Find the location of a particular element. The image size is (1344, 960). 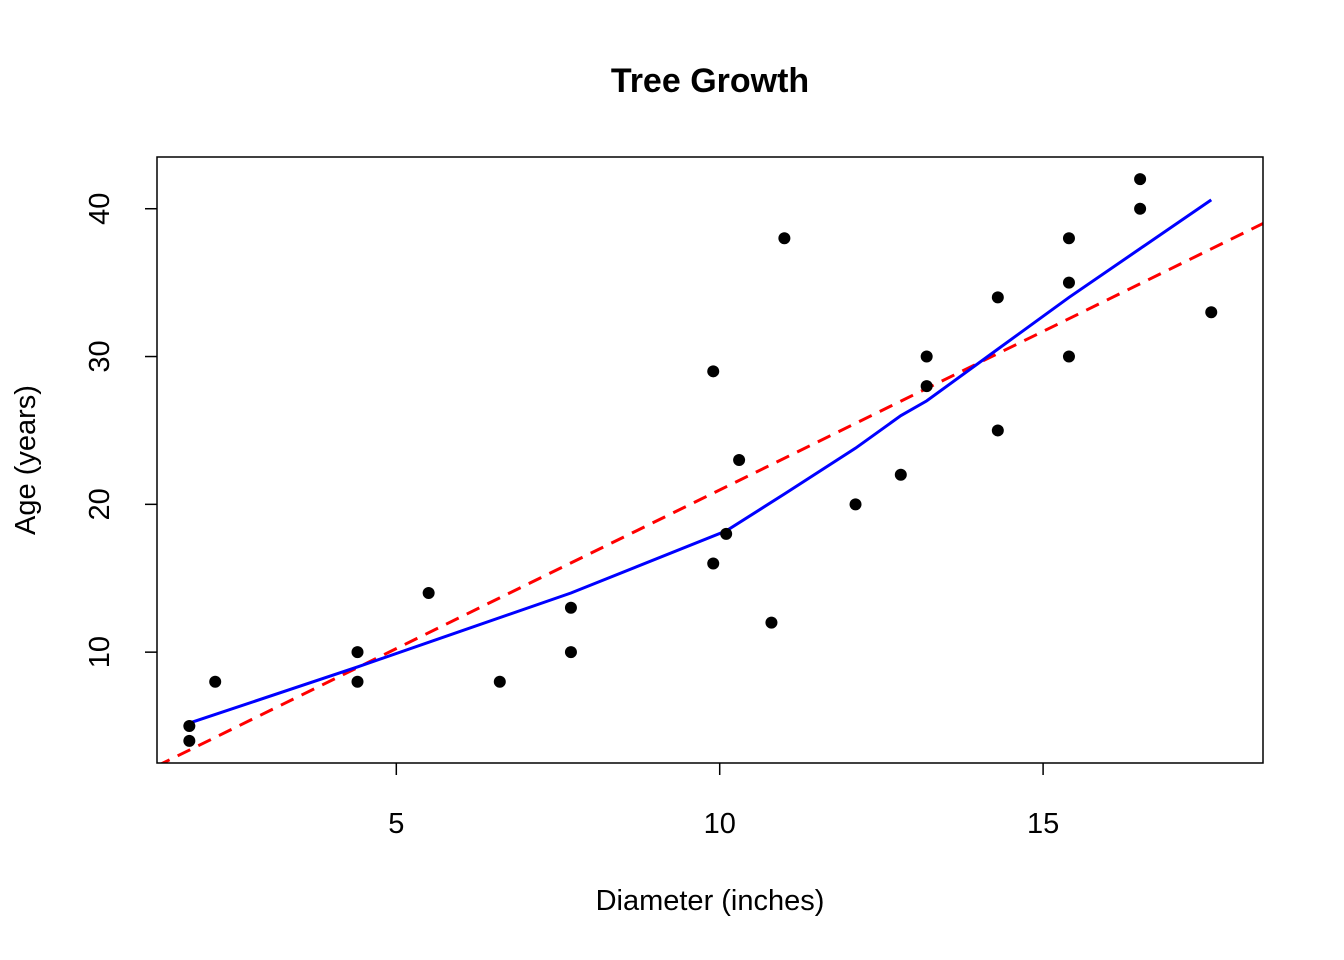

y-tick-label: 20 is located at coordinates (100, 504).